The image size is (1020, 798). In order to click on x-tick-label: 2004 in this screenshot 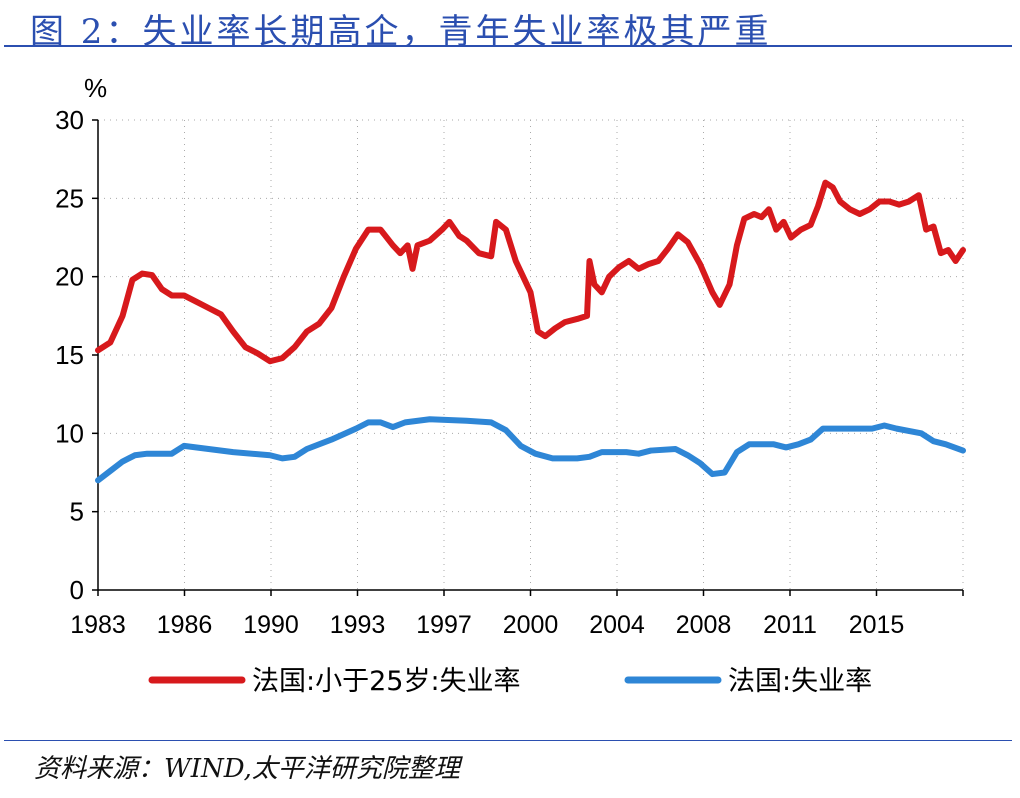, I will do `click(617, 625)`.